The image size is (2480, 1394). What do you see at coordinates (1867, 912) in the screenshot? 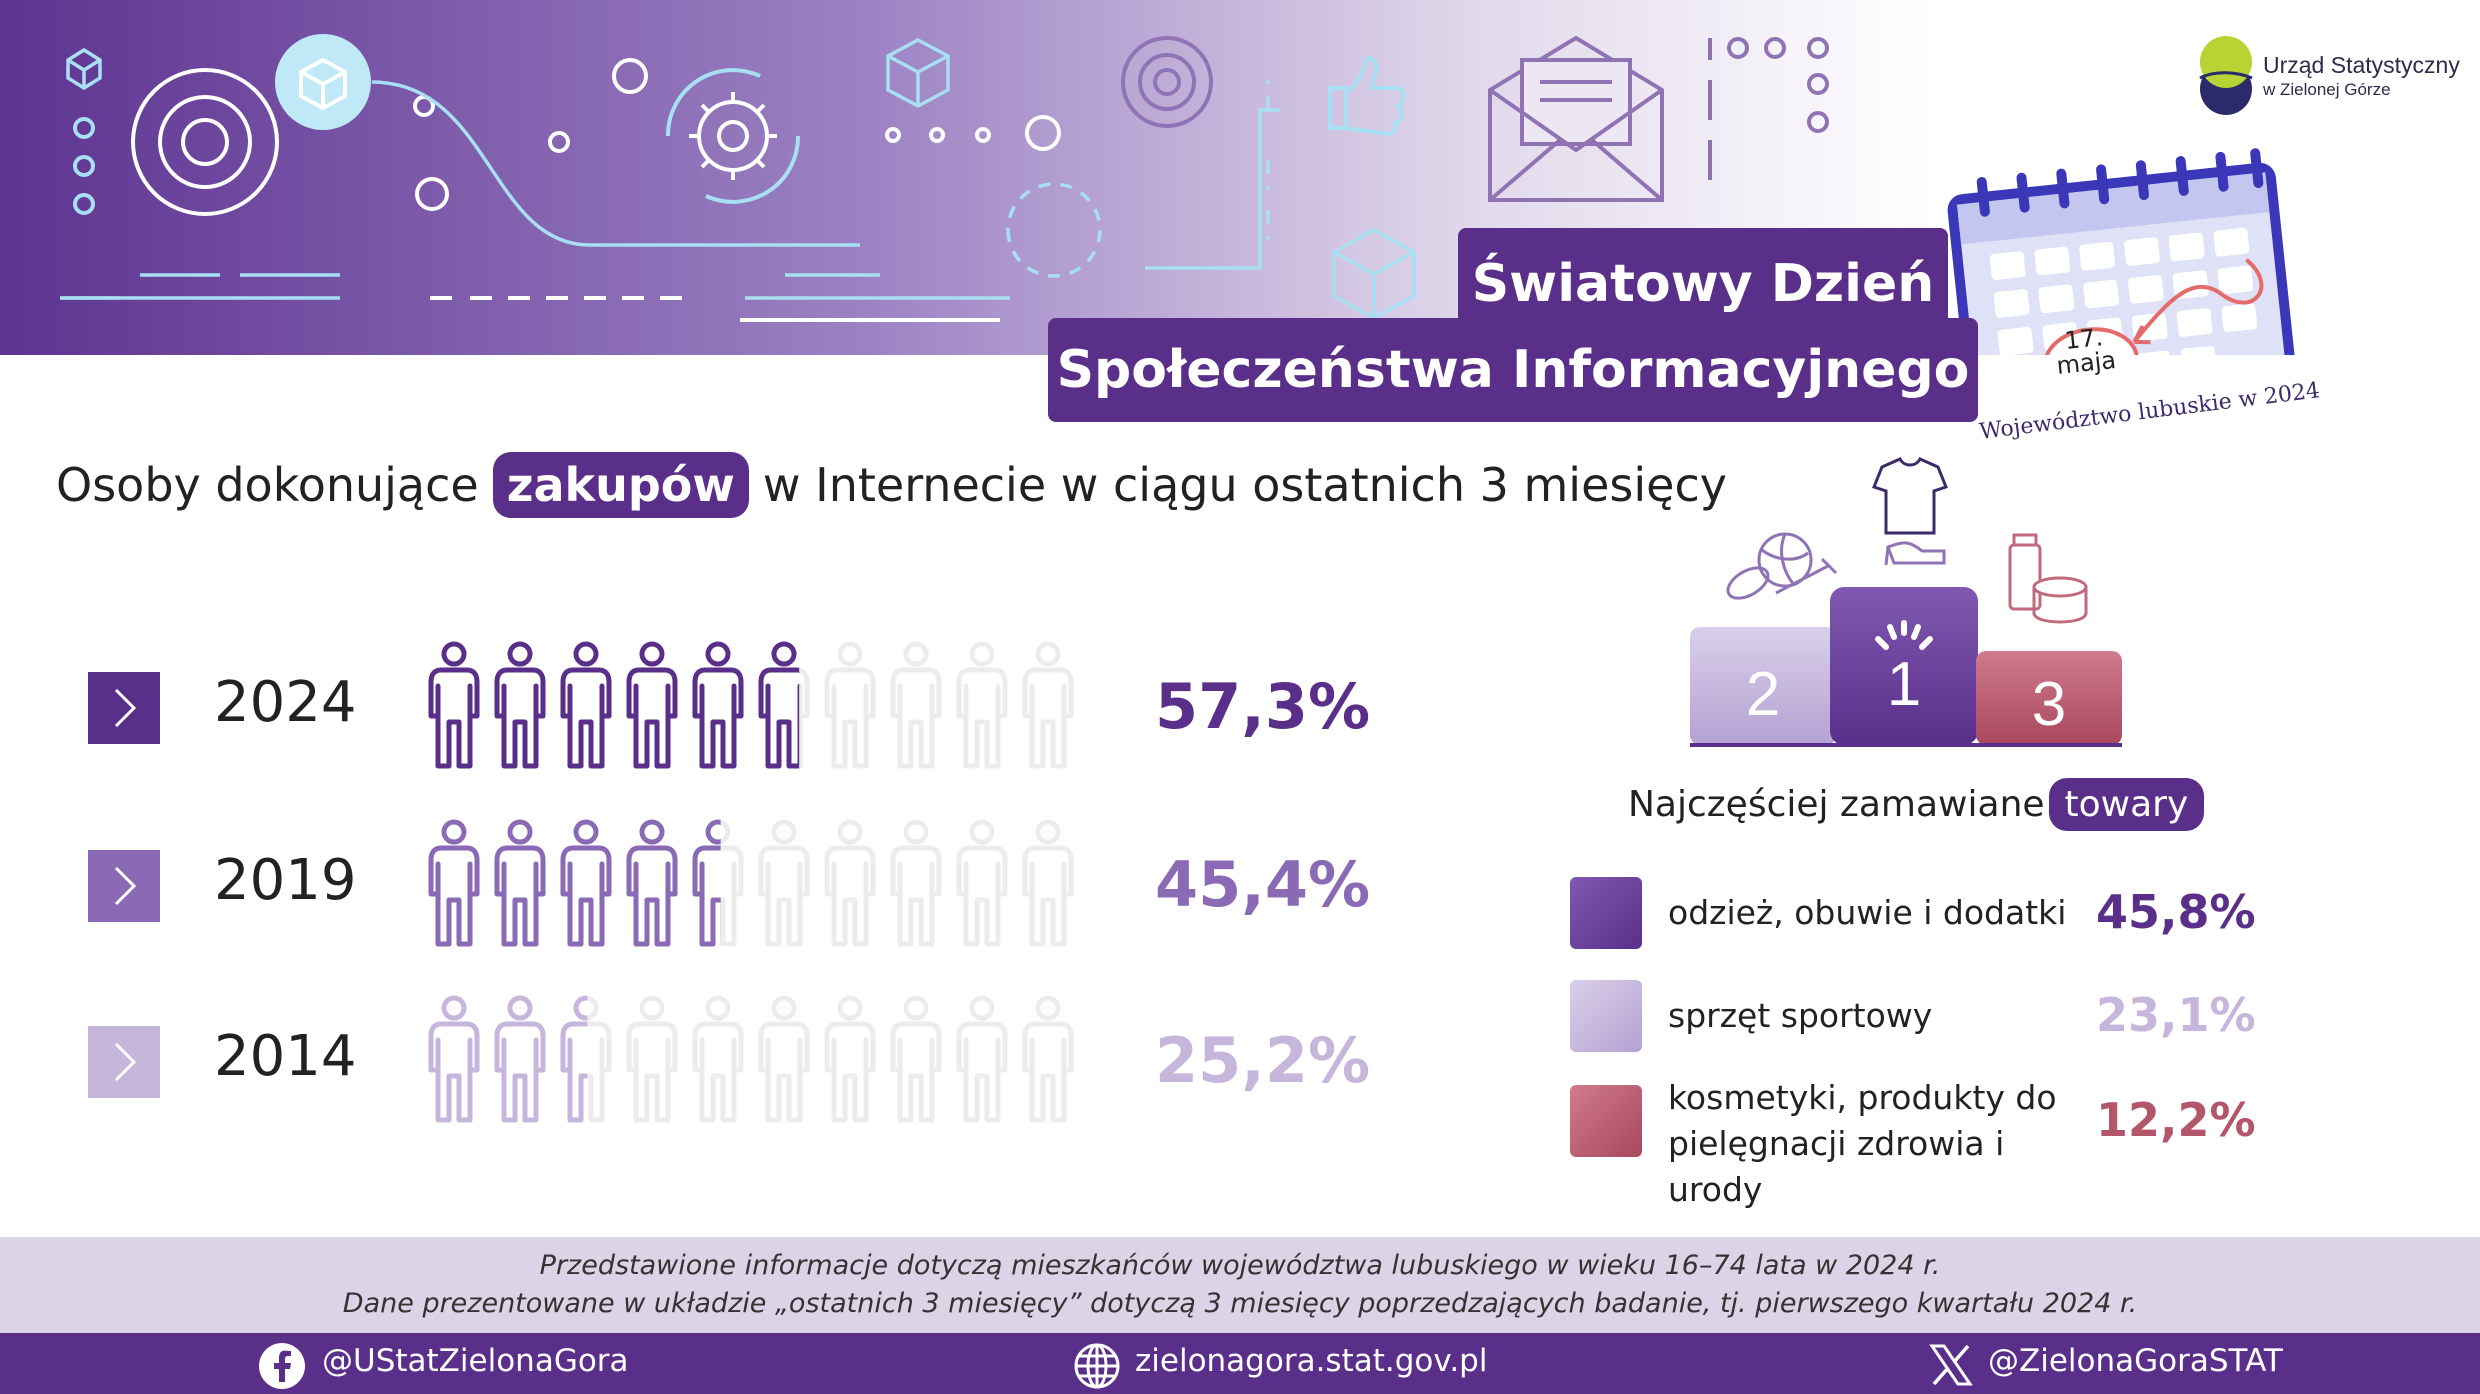
I see `legend-label: odzież, obuwie i dodatki` at bounding box center [1867, 912].